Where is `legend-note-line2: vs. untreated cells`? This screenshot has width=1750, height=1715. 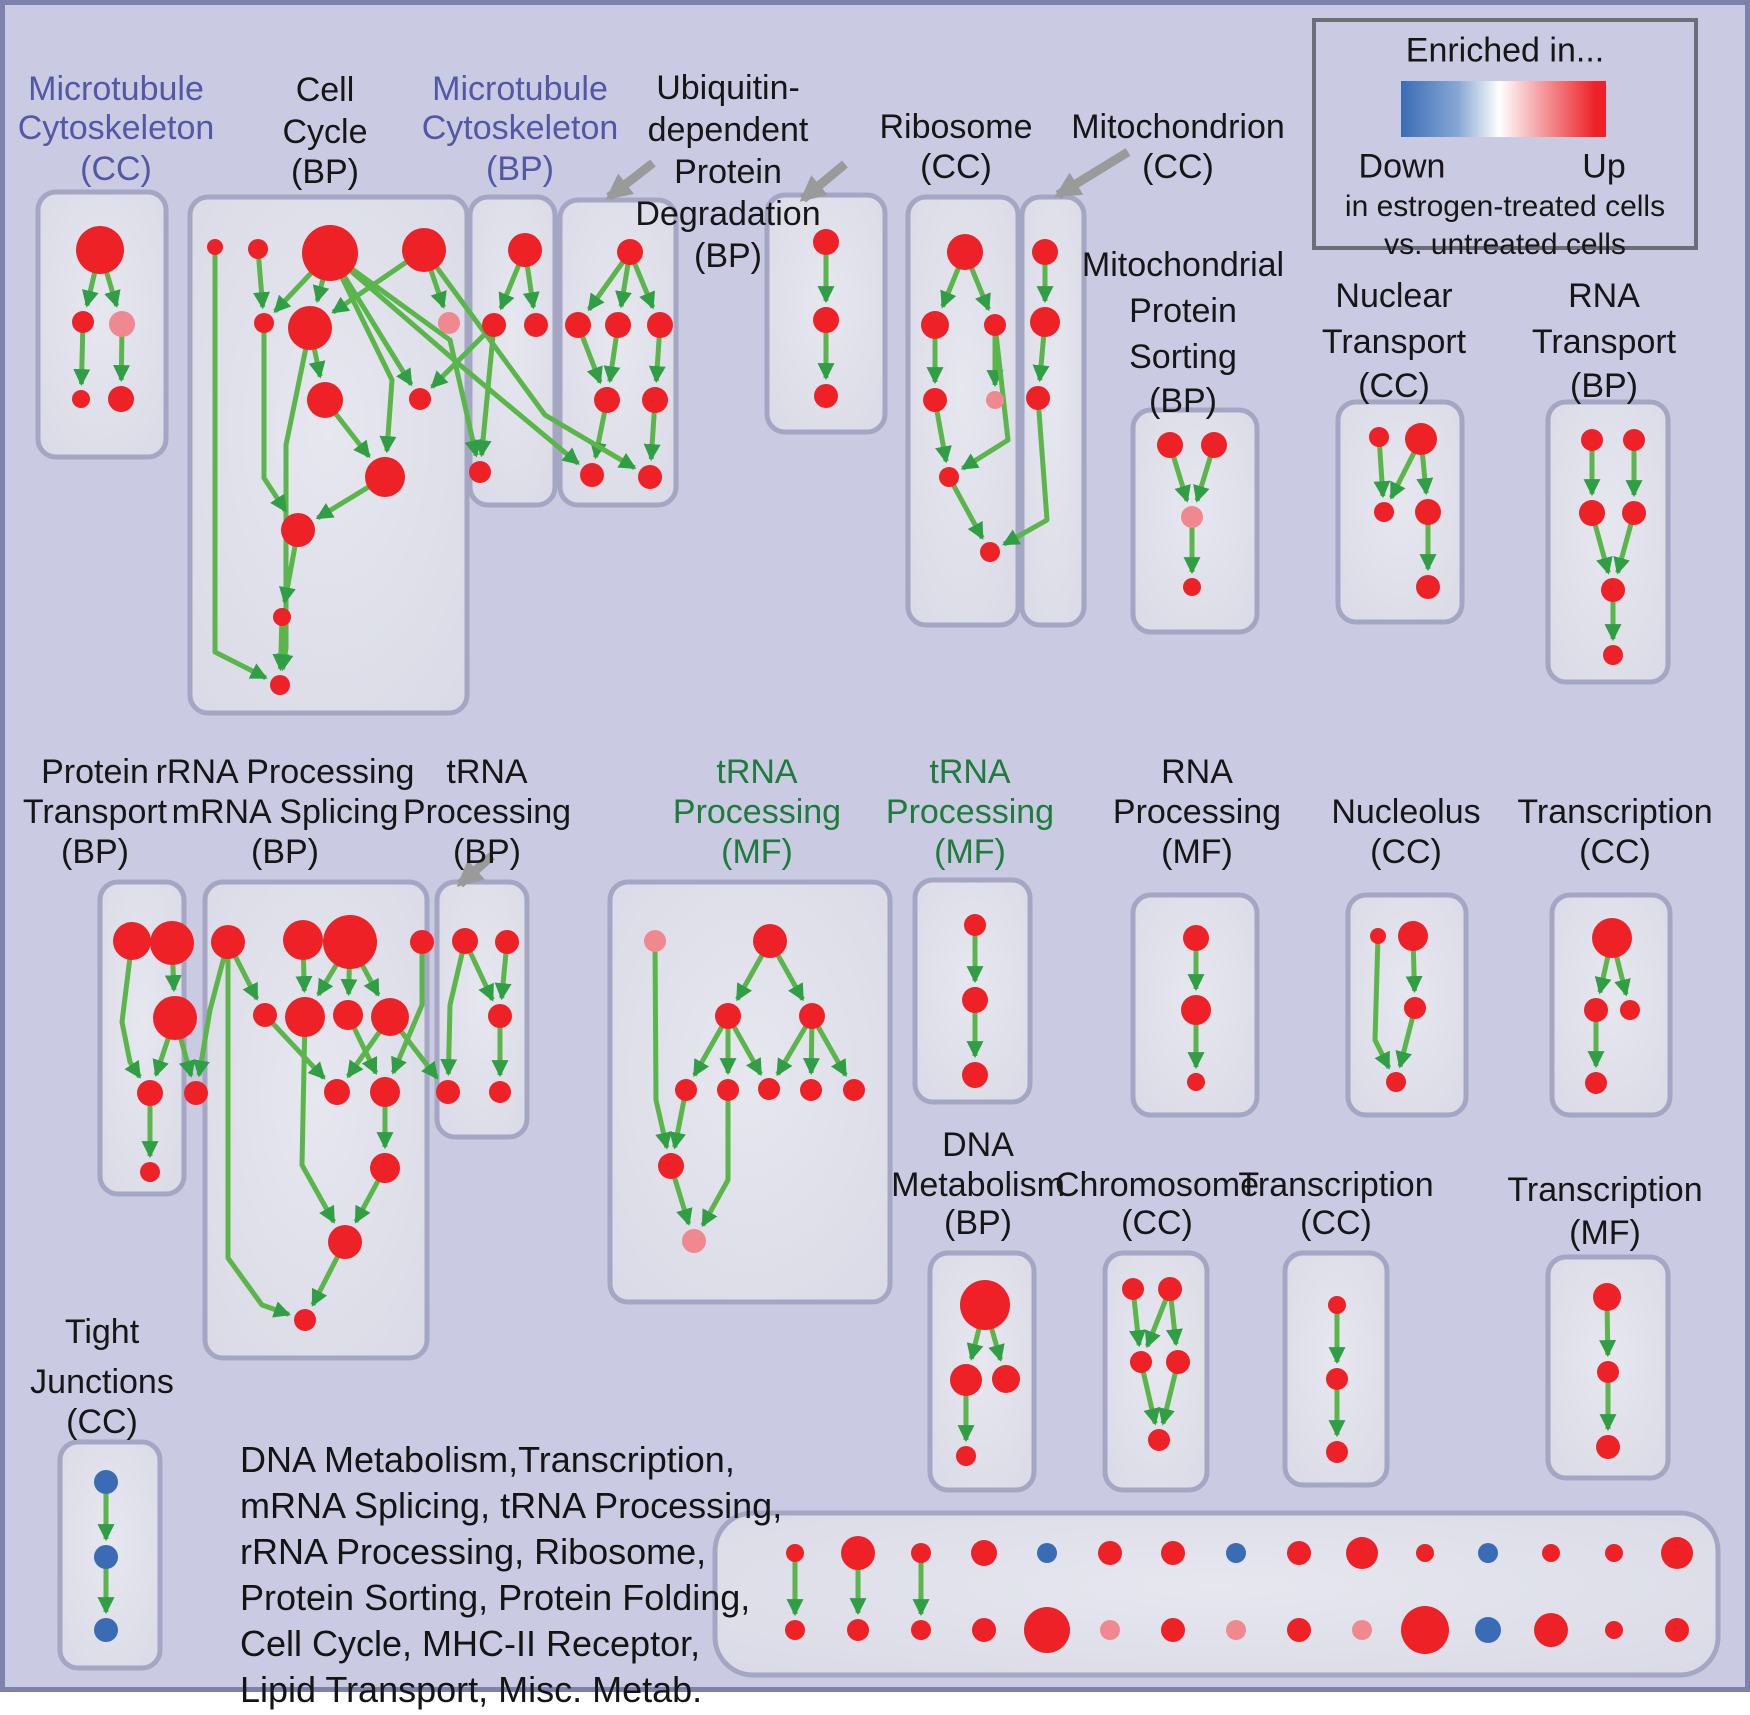 legend-note-line2: vs. untreated cells is located at coordinates (1505, 244).